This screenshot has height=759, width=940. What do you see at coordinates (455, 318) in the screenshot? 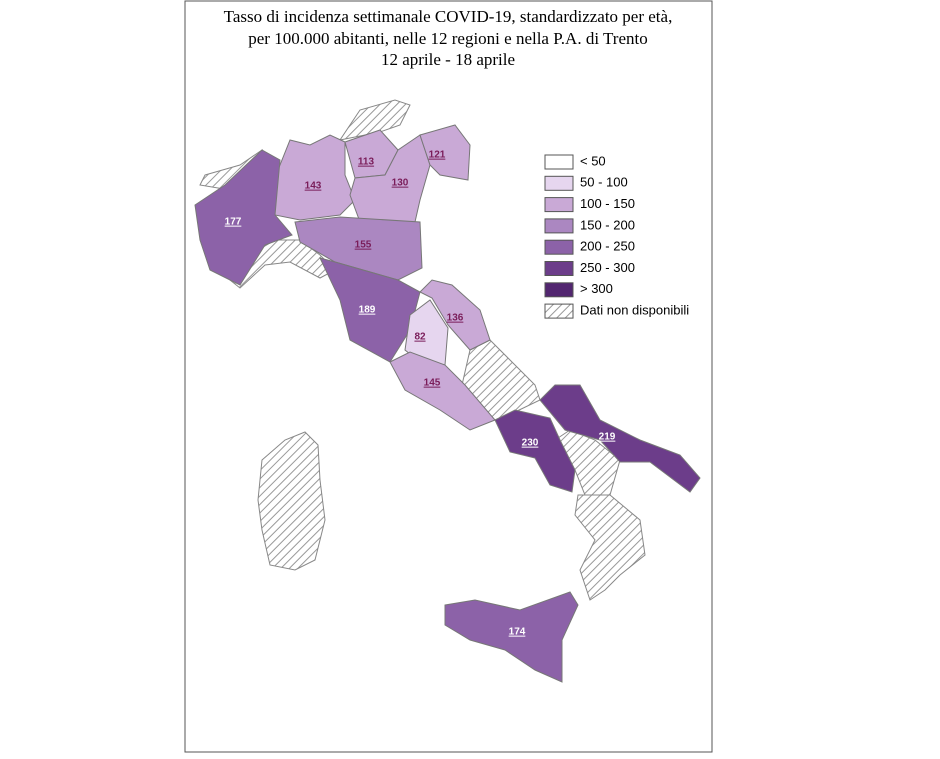
I see `region-value: 136` at bounding box center [455, 318].